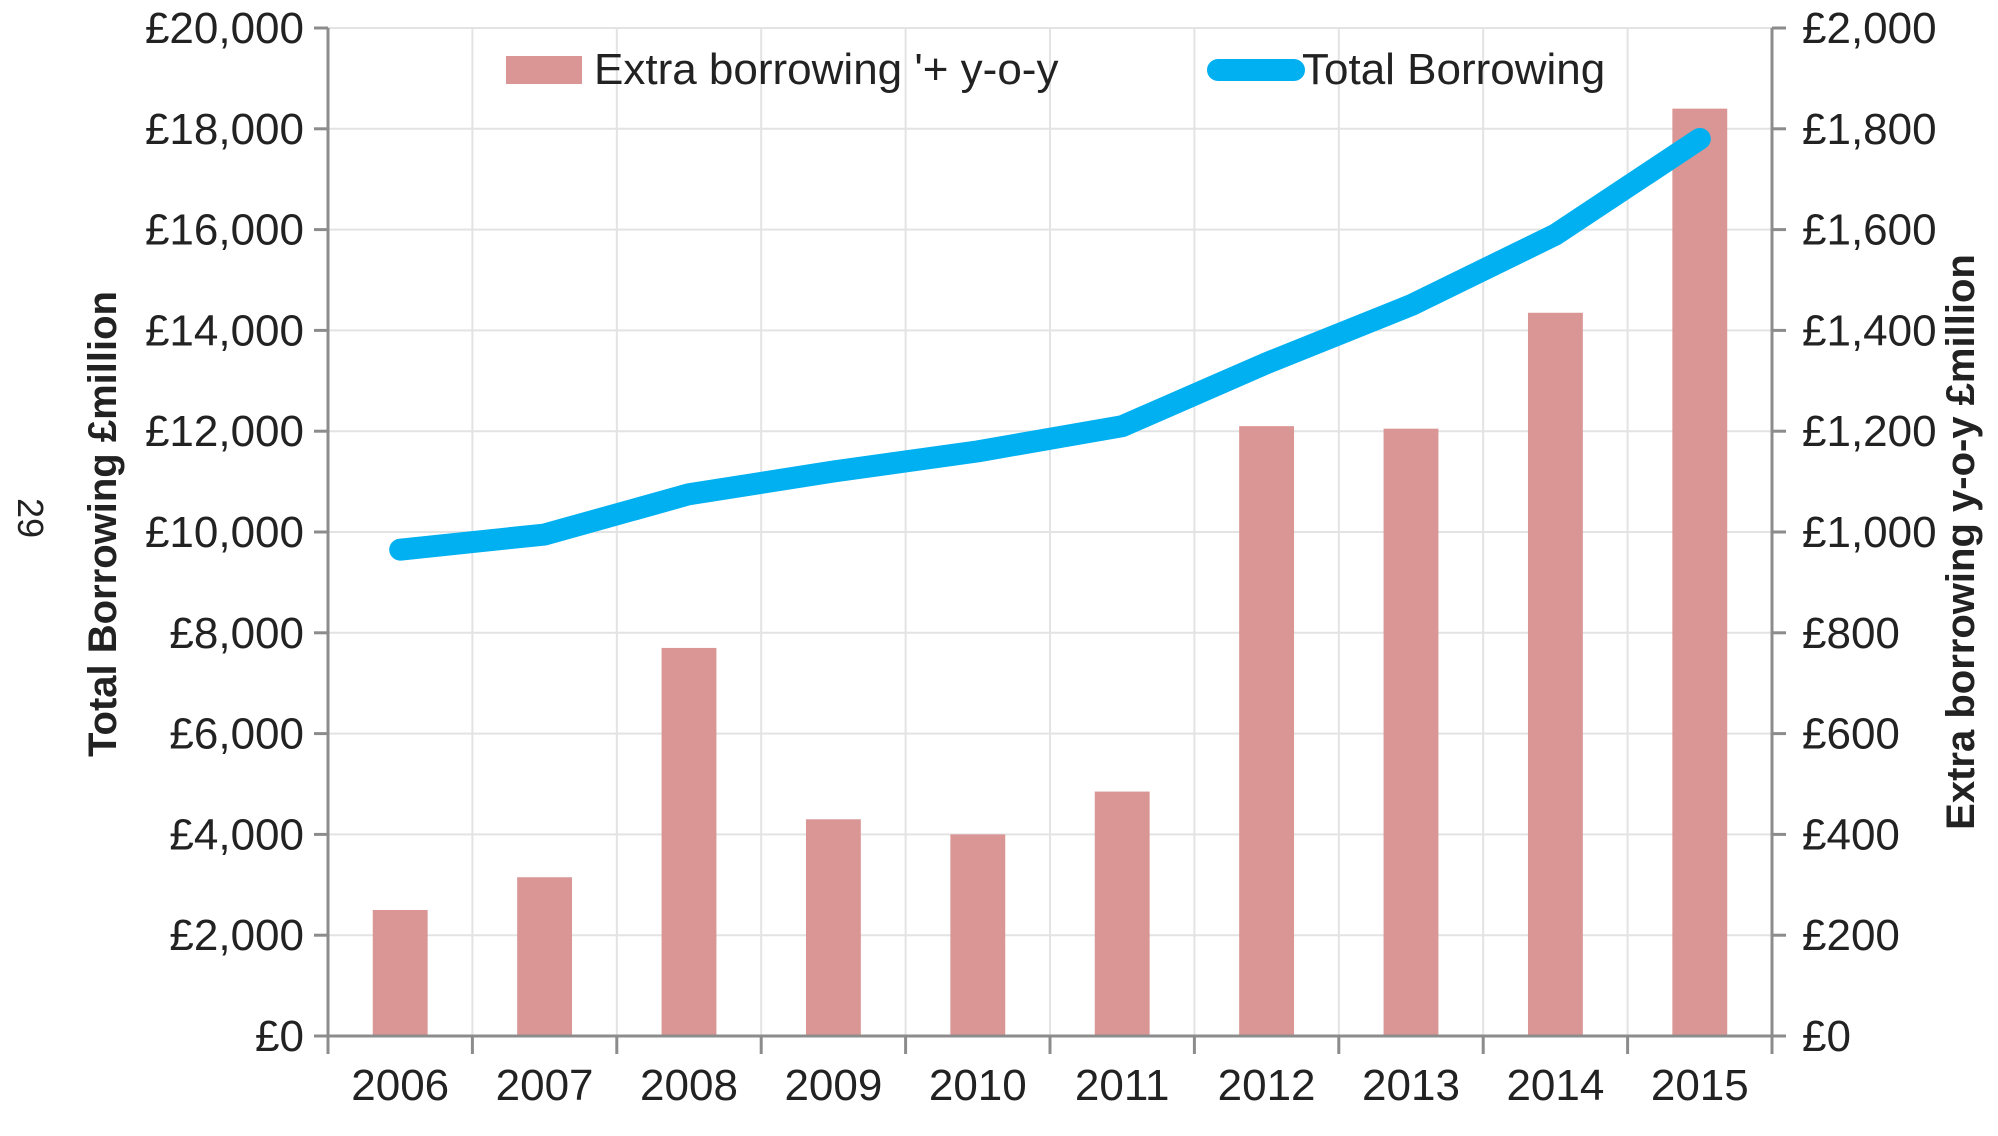 This screenshot has height=1136, width=1998. What do you see at coordinates (1851, 734) in the screenshot?
I see `right-axis-tick-label: £600` at bounding box center [1851, 734].